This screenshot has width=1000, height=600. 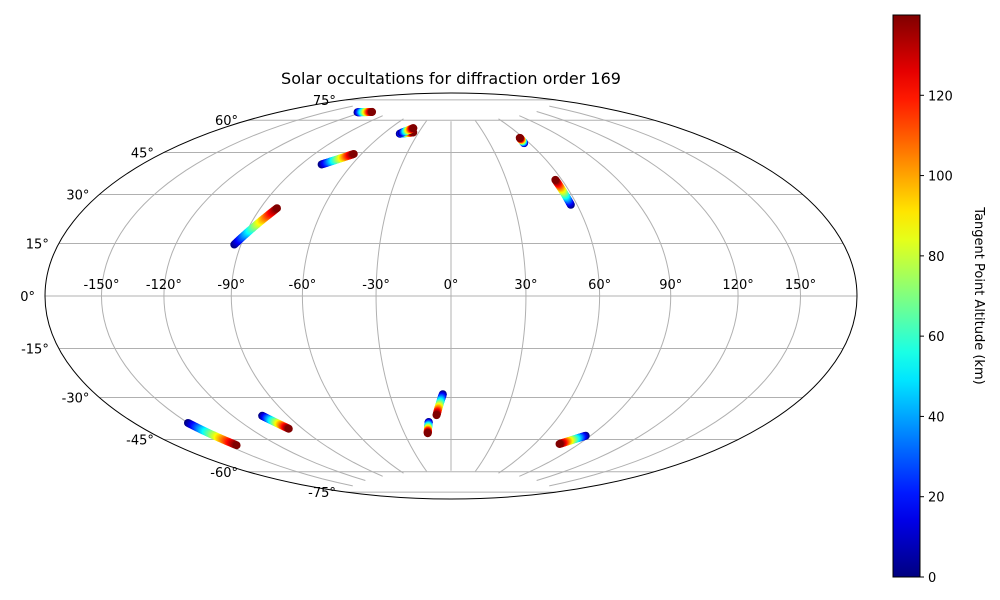 I want to click on latitude-tick-label: 45°, so click(x=142, y=153).